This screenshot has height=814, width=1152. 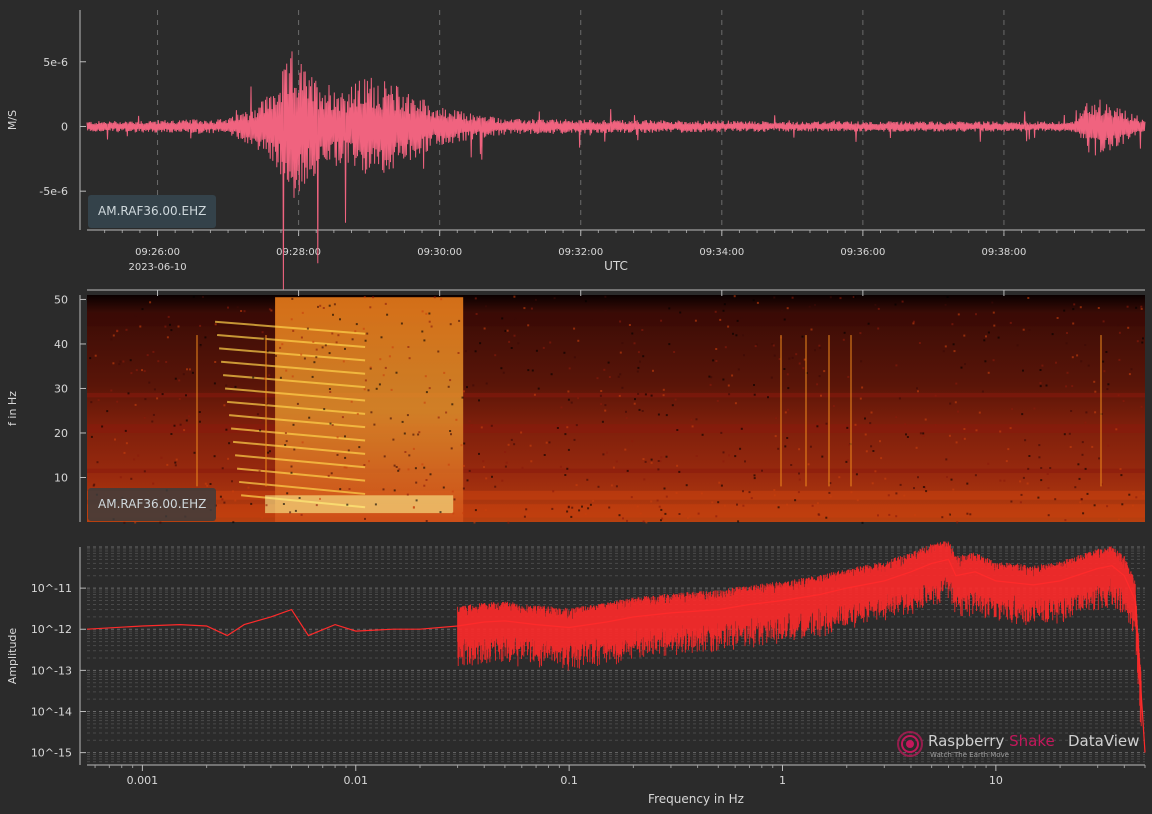 What do you see at coordinates (569, 780) in the screenshot?
I see `spectrum-xtick-label: 0.1` at bounding box center [569, 780].